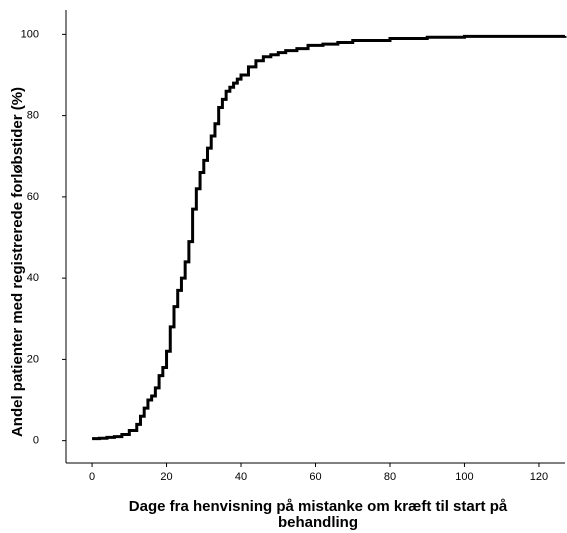 This screenshot has height=533, width=567. What do you see at coordinates (92, 477) in the screenshot?
I see `x-tick-label: 0` at bounding box center [92, 477].